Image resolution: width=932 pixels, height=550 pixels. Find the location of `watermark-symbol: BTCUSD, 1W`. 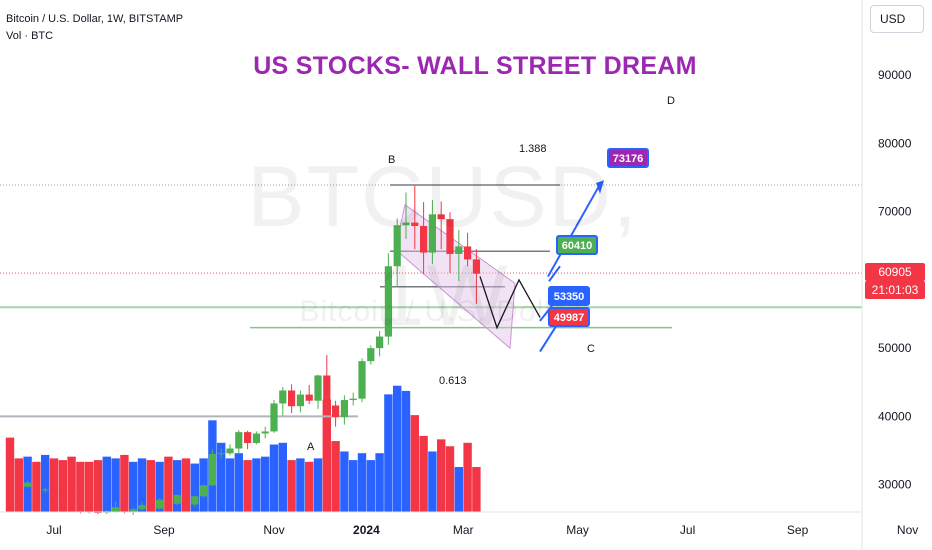

watermark-symbol: BTCUSD, 1W is located at coordinates (443, 246).